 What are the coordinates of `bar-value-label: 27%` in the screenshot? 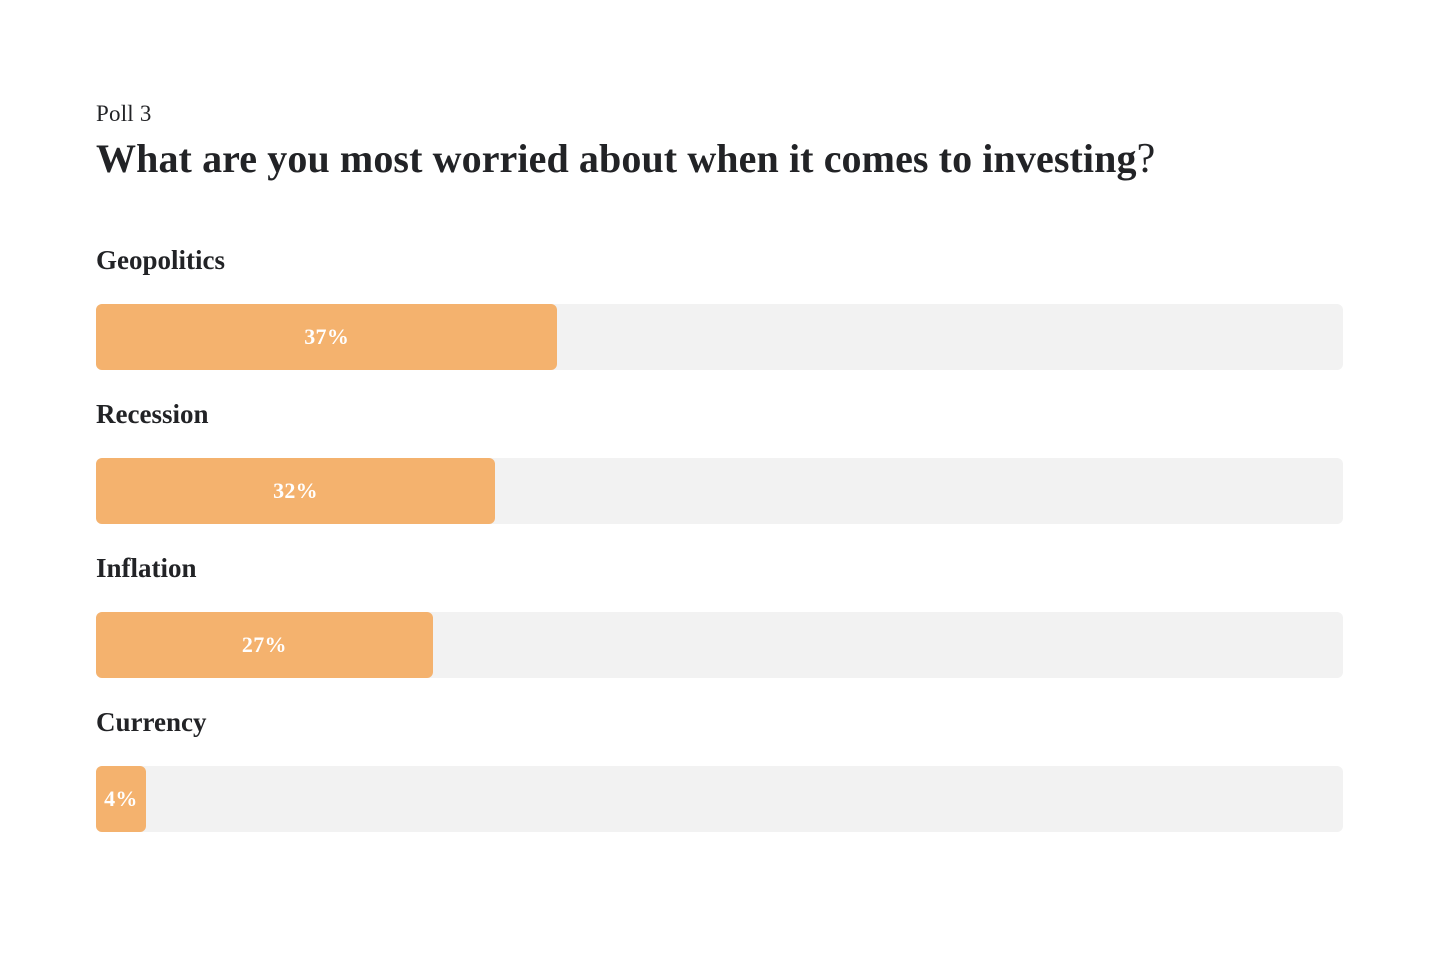 It's located at (264, 644).